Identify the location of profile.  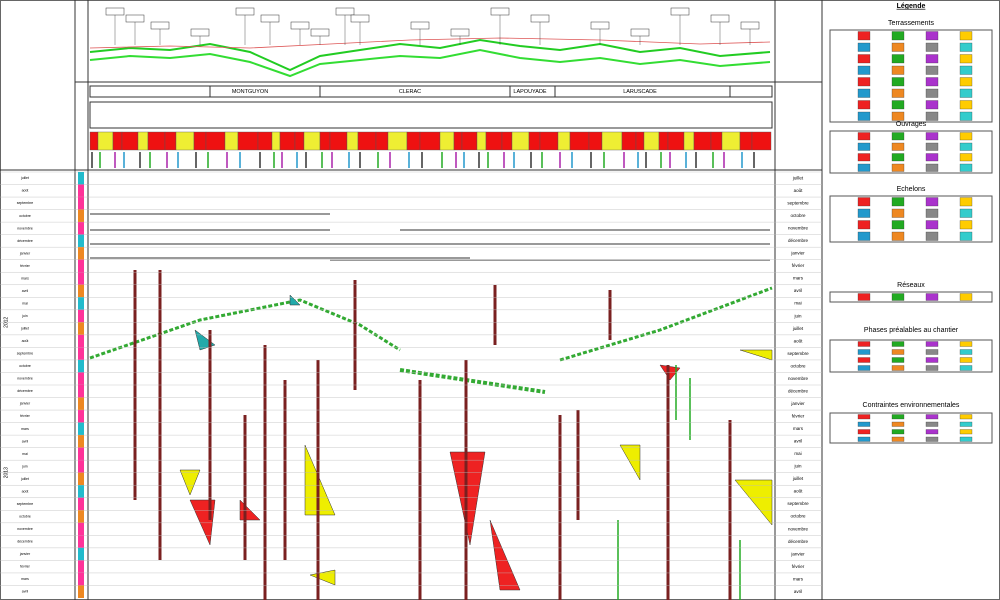
(430, 43).